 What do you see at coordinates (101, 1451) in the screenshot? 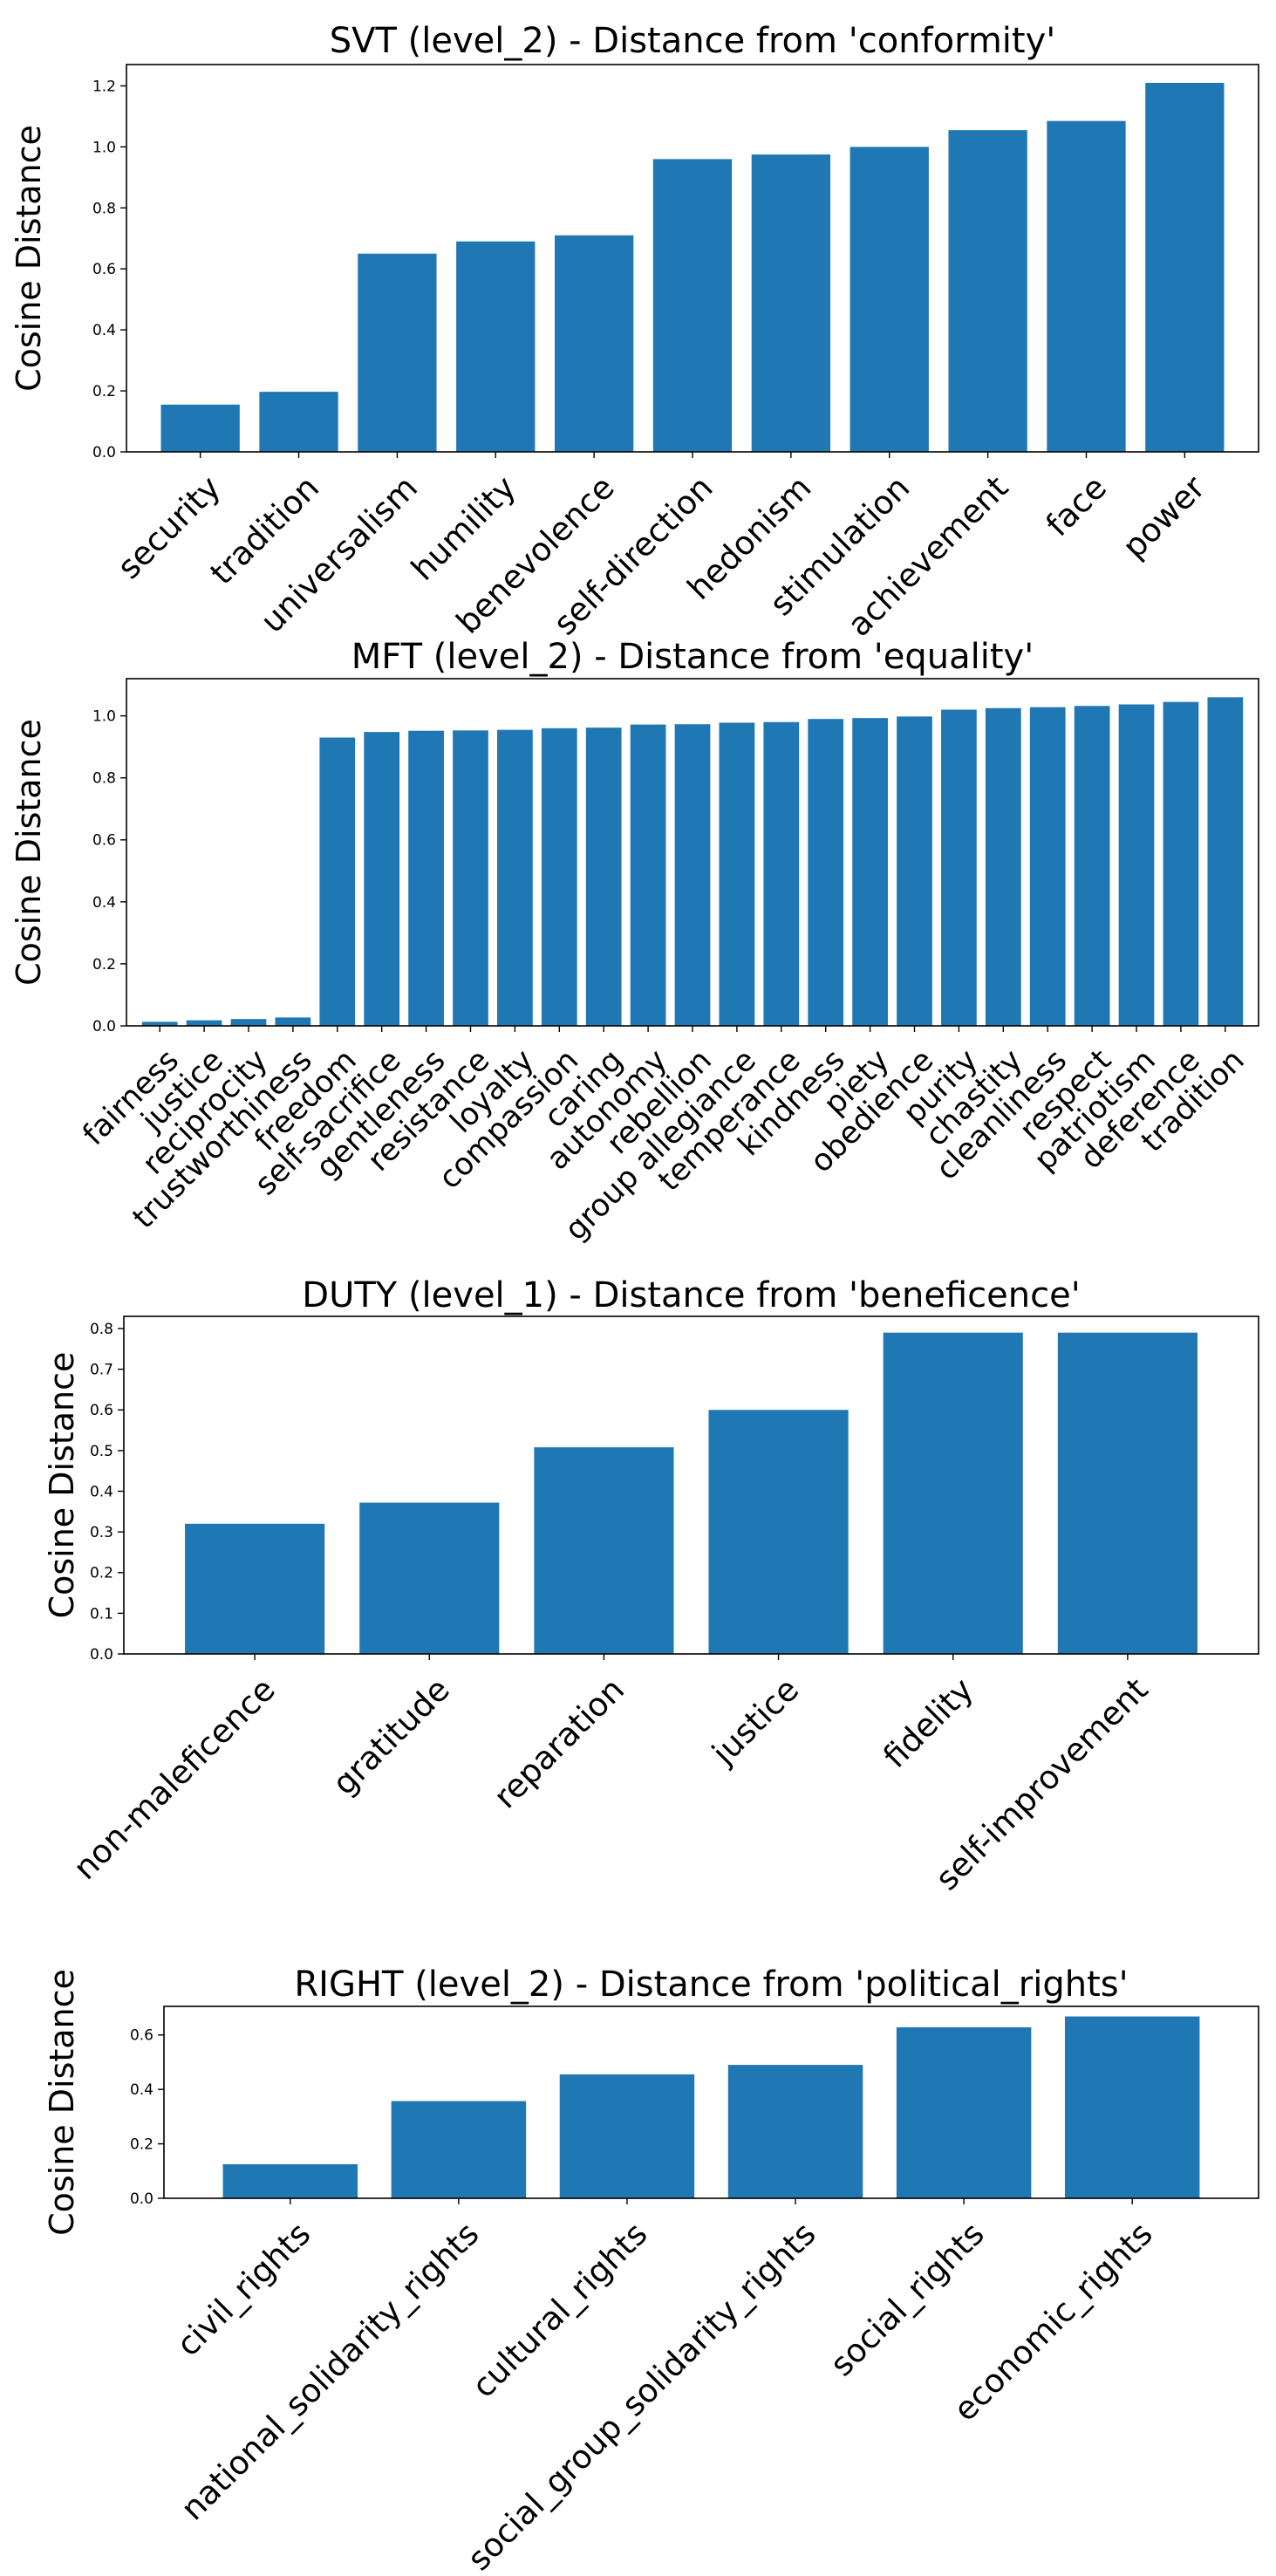
I see `y-tick-label: 0.5` at bounding box center [101, 1451].